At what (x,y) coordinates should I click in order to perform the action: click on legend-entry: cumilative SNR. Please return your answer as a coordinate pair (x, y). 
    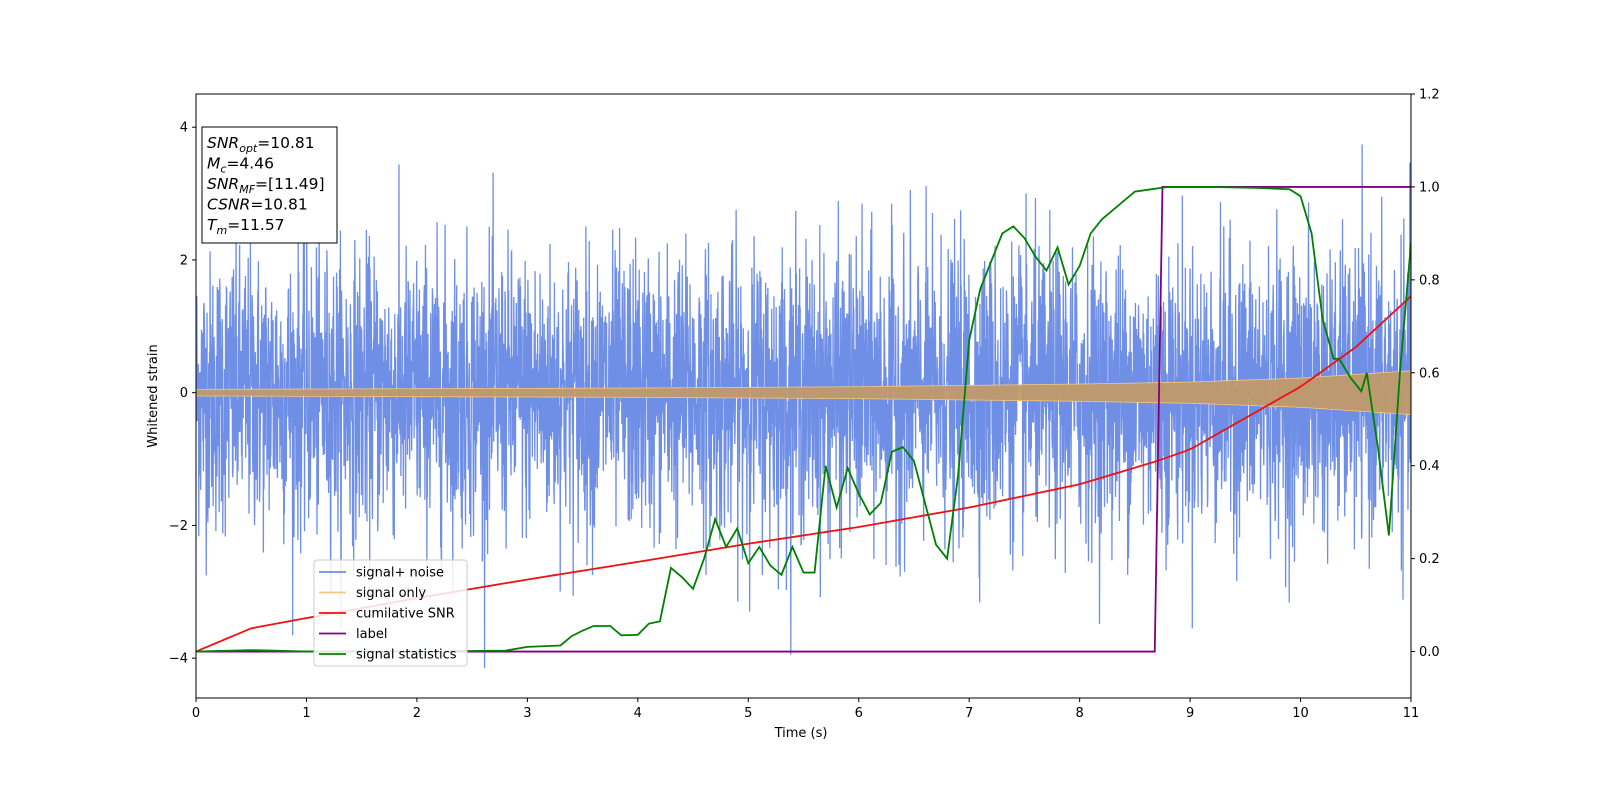
    Looking at the image, I should click on (405, 614).